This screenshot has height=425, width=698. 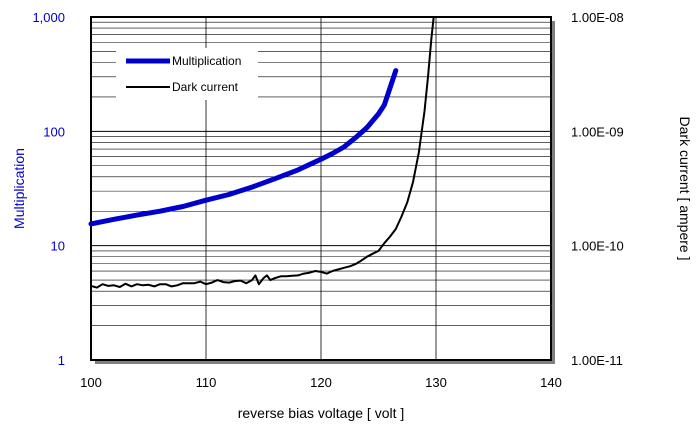 I want to click on legend-label-dark-current: Dark current, so click(x=205, y=87).